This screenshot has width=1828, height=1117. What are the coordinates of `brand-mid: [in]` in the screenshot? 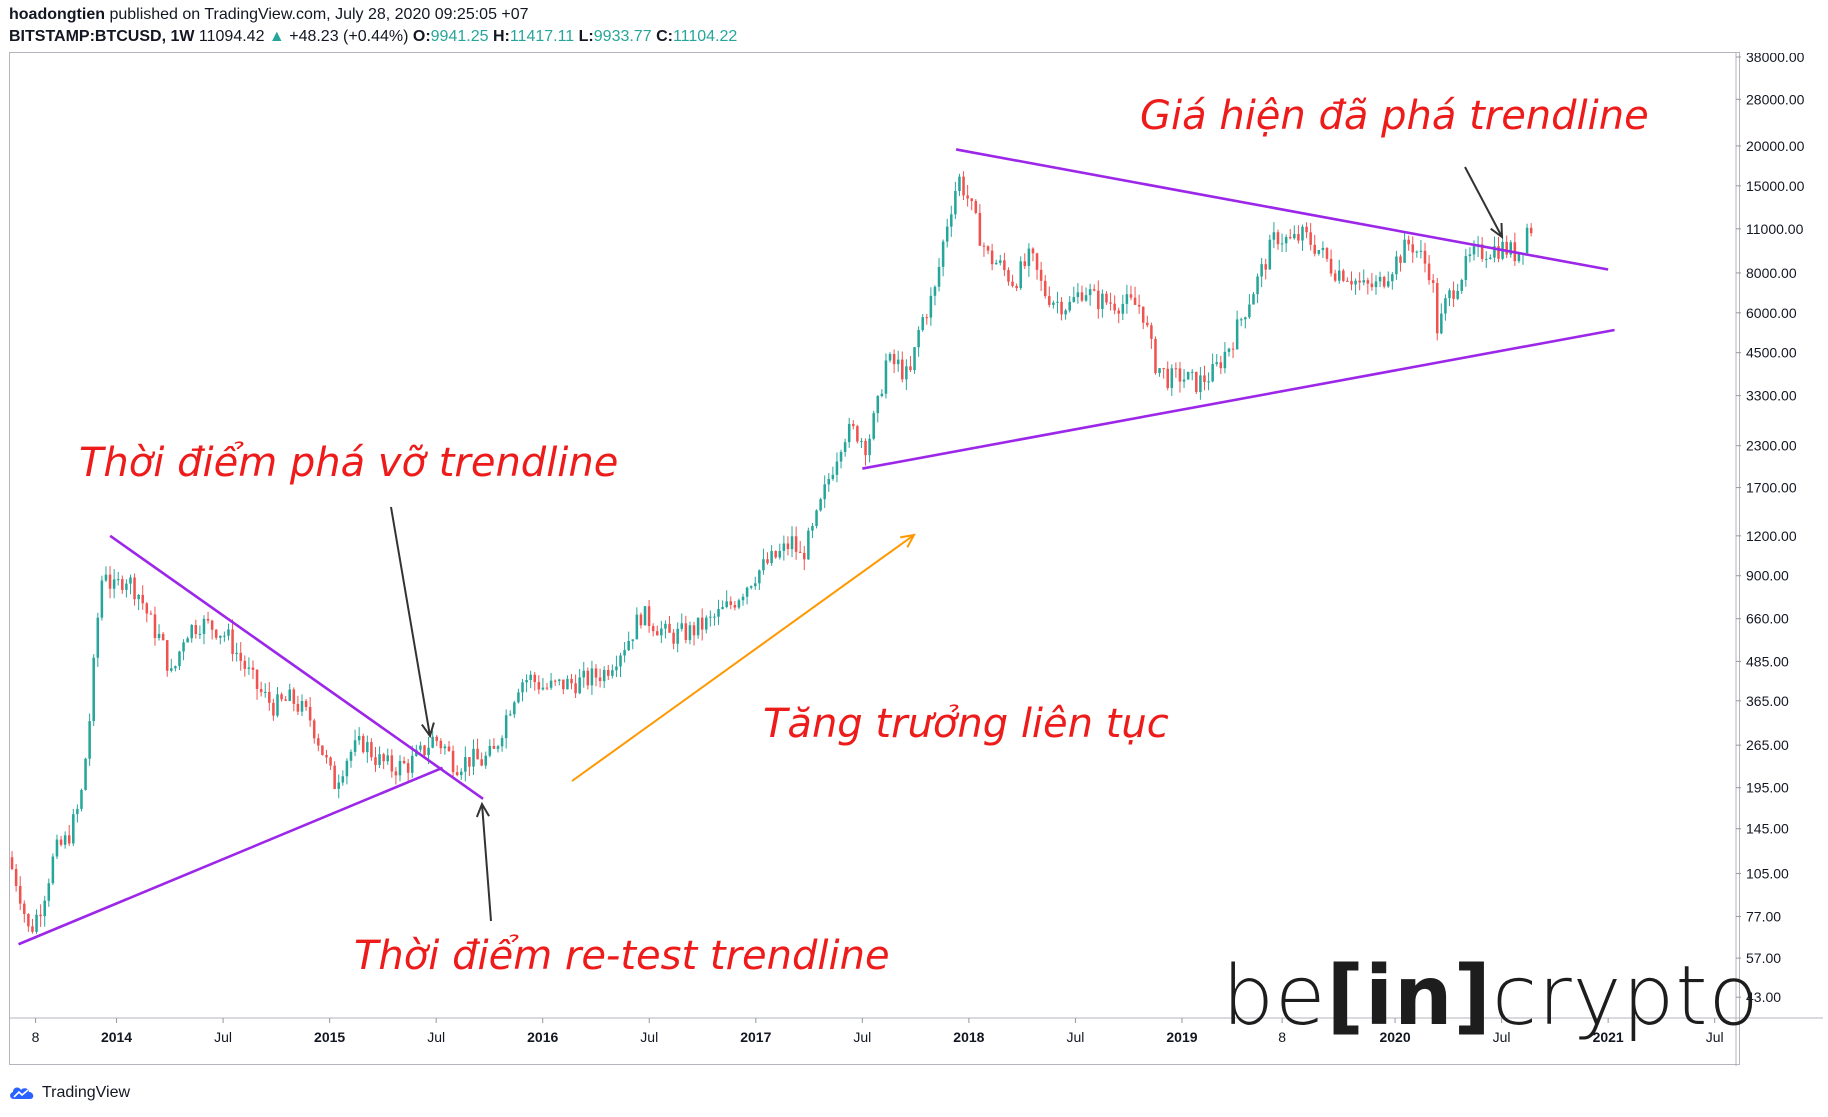 It's located at (1409, 996).